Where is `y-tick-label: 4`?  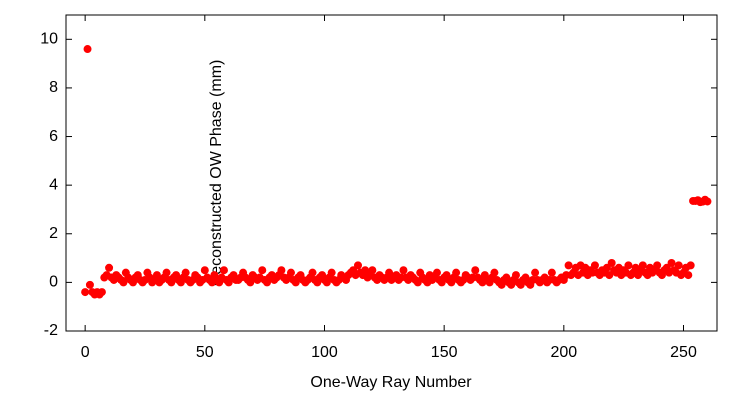 y-tick-label: 4 is located at coordinates (53, 184).